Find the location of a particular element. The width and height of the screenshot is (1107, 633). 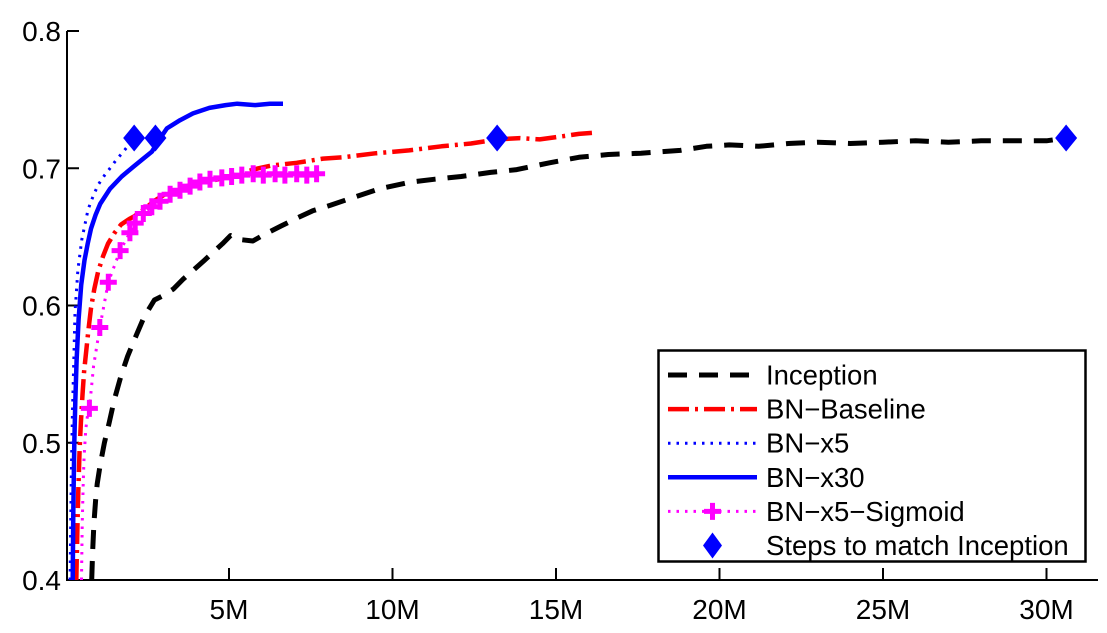

legend-sample-diamond-icon is located at coordinates (712, 545).